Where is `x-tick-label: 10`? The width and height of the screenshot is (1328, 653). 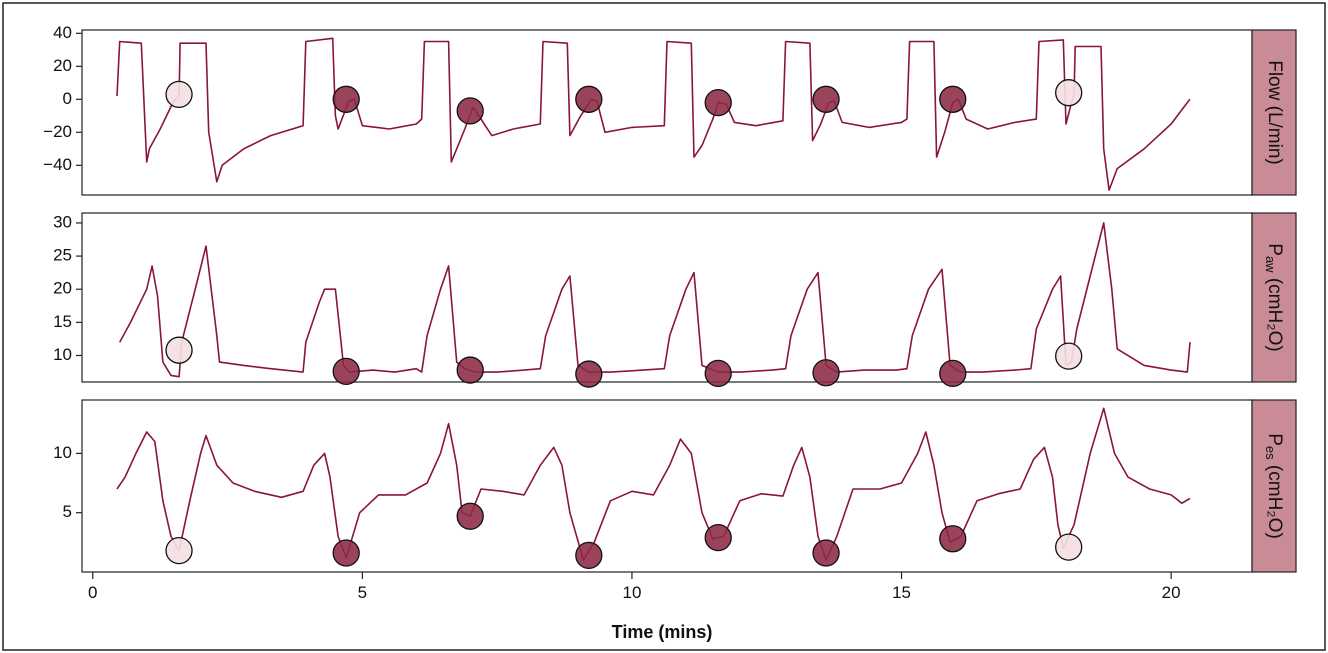
x-tick-label: 10 is located at coordinates (631, 592).